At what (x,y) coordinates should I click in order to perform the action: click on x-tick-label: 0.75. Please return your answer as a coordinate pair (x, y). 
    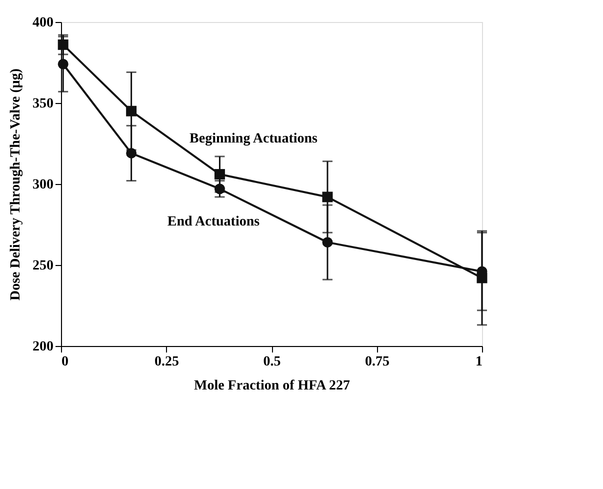
    Looking at the image, I should click on (377, 362).